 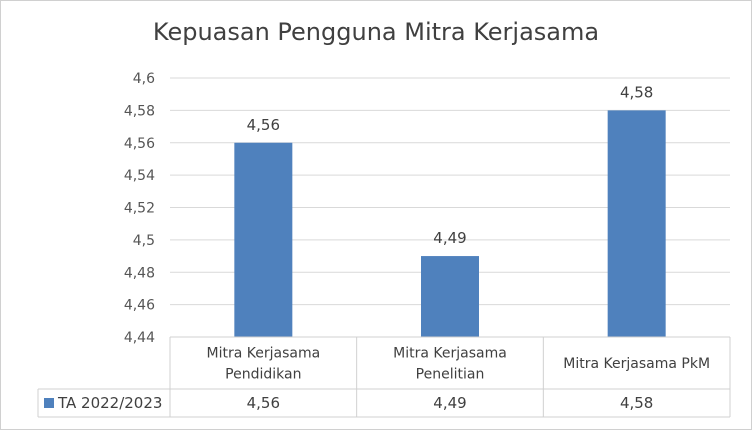 What do you see at coordinates (139, 306) in the screenshot?
I see `y-tick-label: 4,46` at bounding box center [139, 306].